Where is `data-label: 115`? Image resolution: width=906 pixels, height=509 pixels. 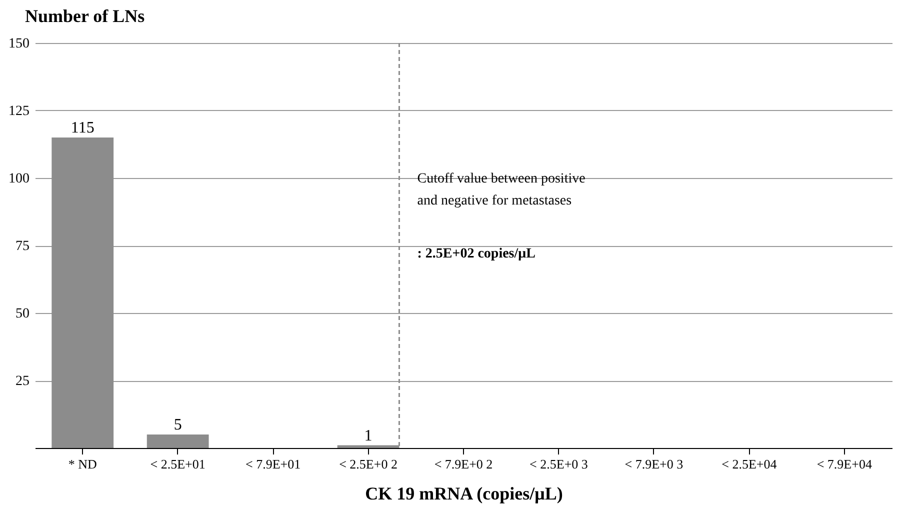 data-label: 115 is located at coordinates (82, 128).